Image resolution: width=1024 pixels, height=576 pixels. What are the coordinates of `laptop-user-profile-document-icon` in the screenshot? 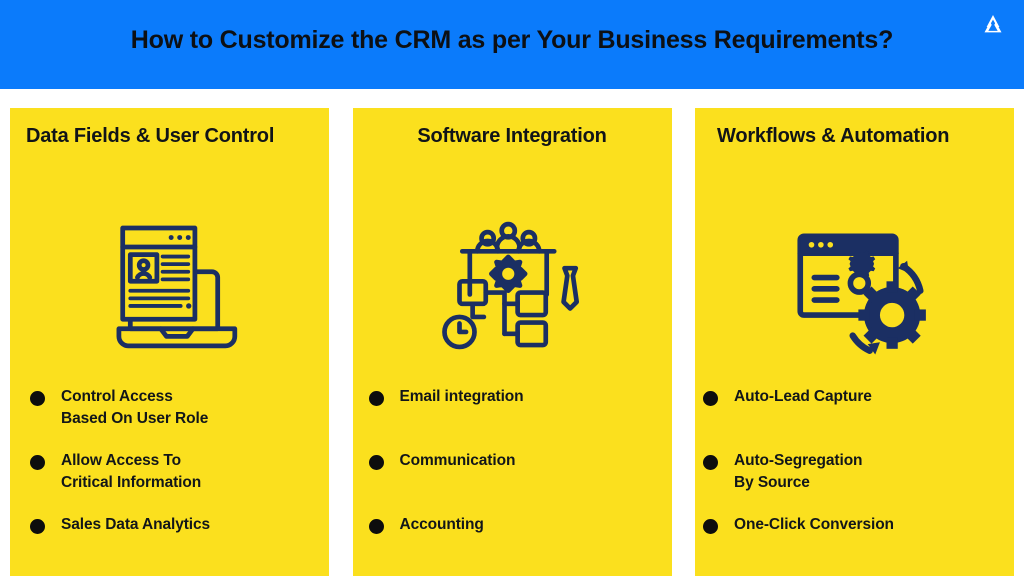 It's located at (169, 285).